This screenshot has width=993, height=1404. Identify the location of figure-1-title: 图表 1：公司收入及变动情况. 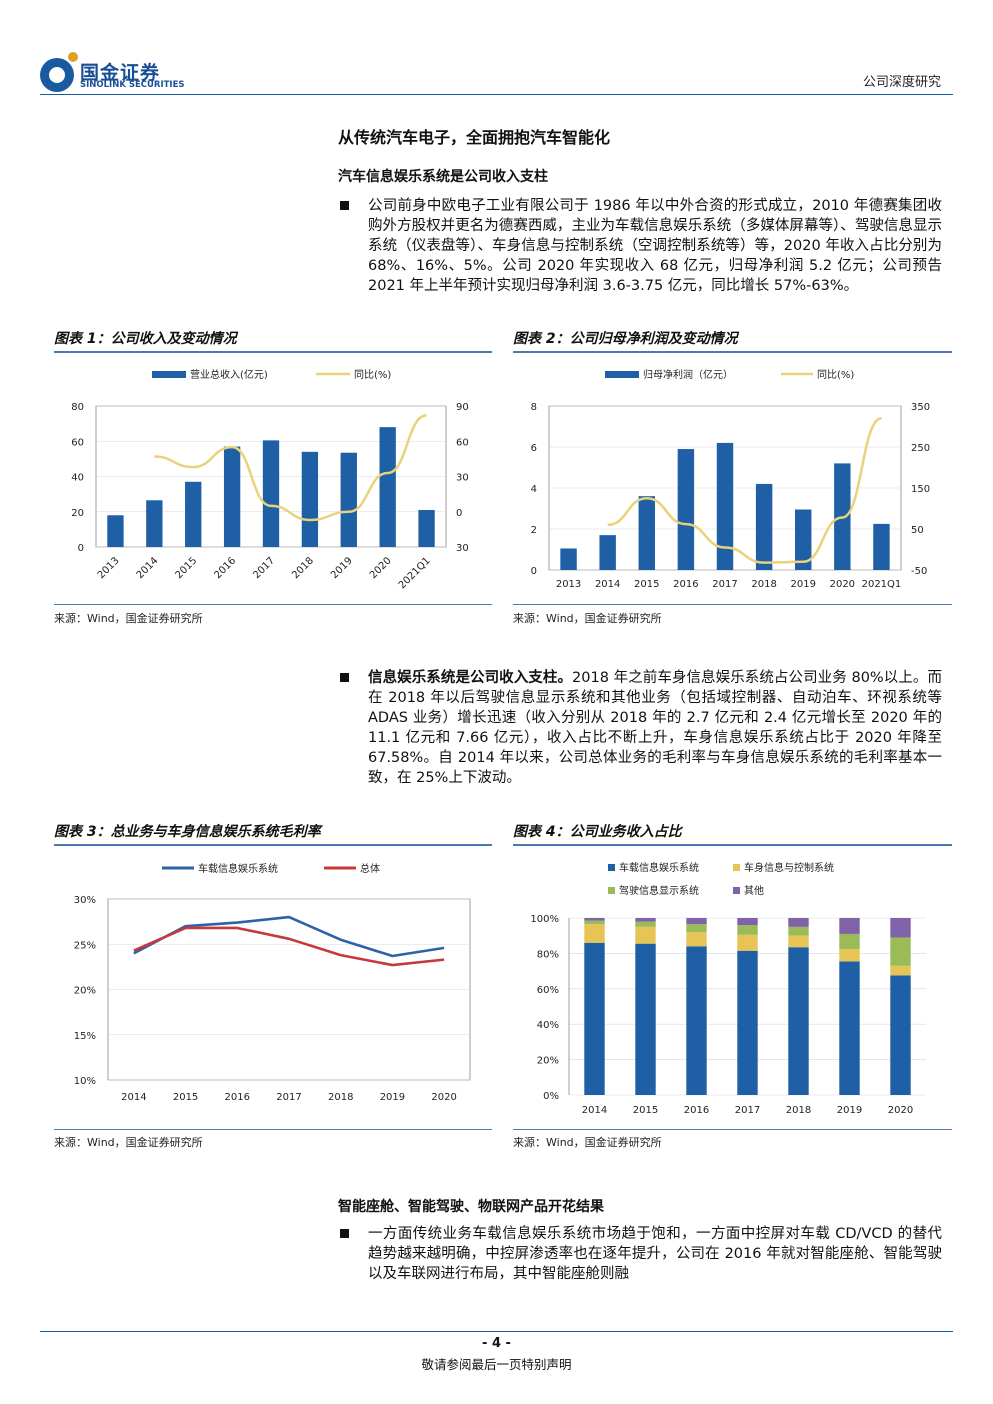
(145, 339).